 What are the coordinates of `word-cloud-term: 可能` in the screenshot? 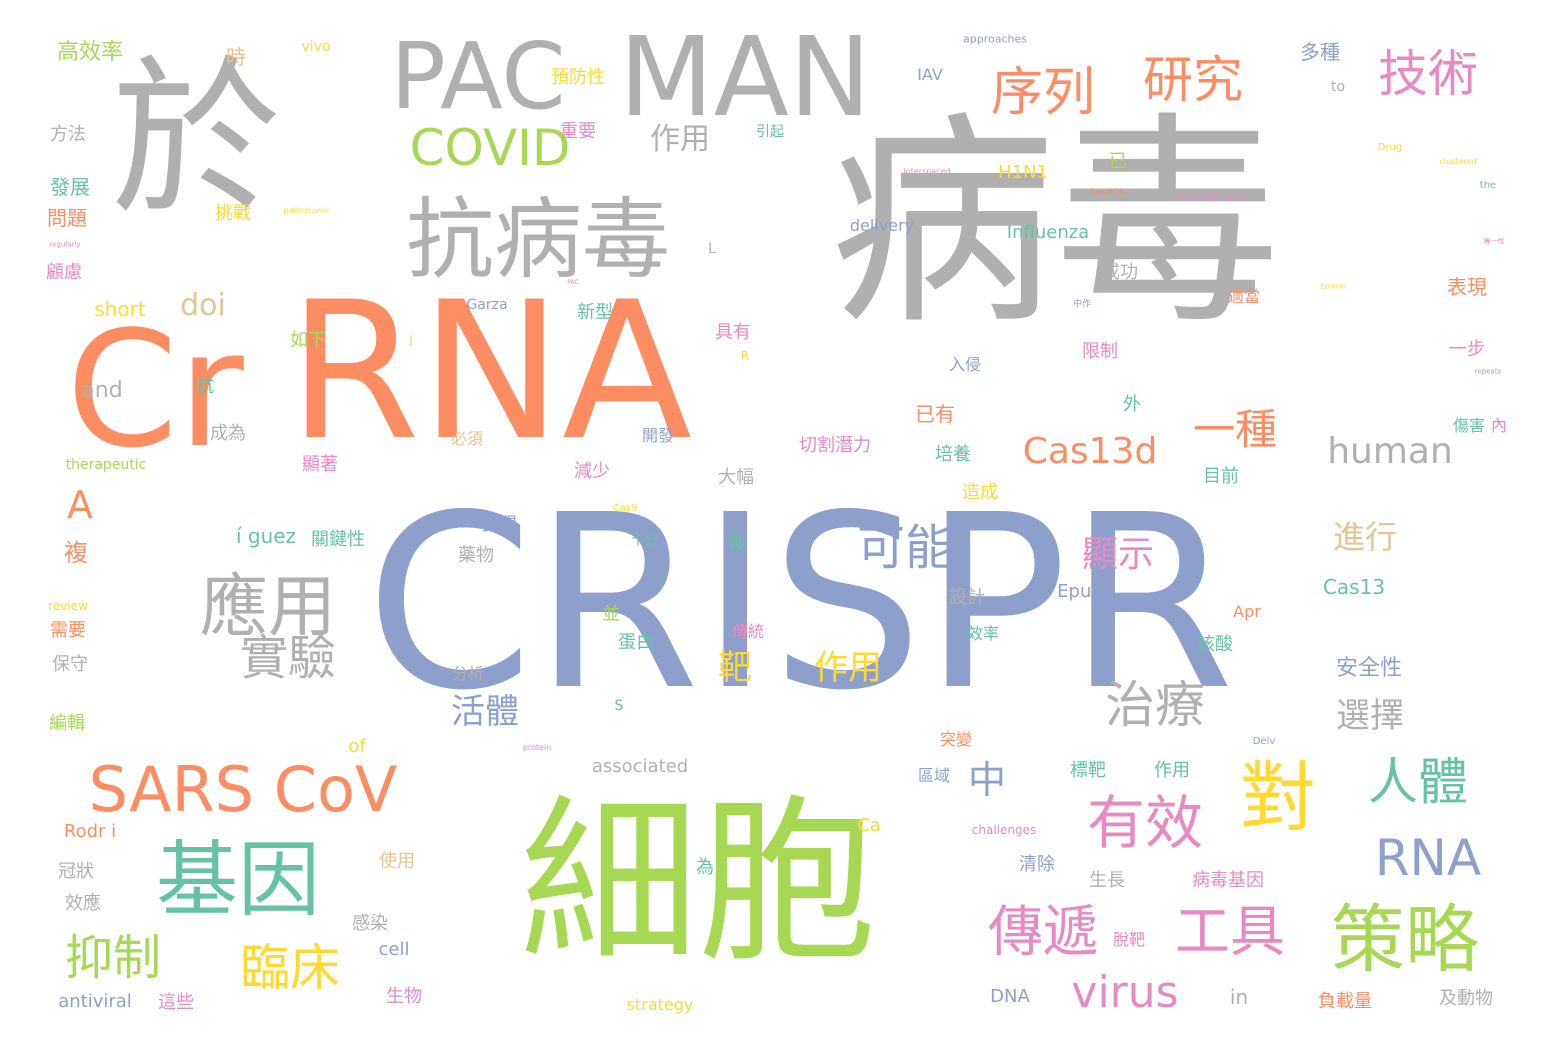 It's located at (905, 548).